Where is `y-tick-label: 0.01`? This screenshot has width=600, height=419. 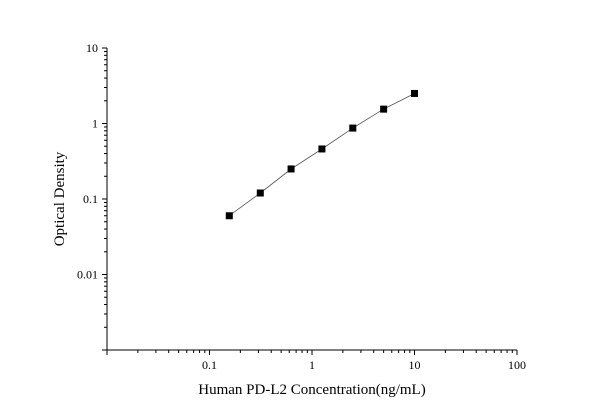
y-tick-label: 0.01 is located at coordinates (87, 275).